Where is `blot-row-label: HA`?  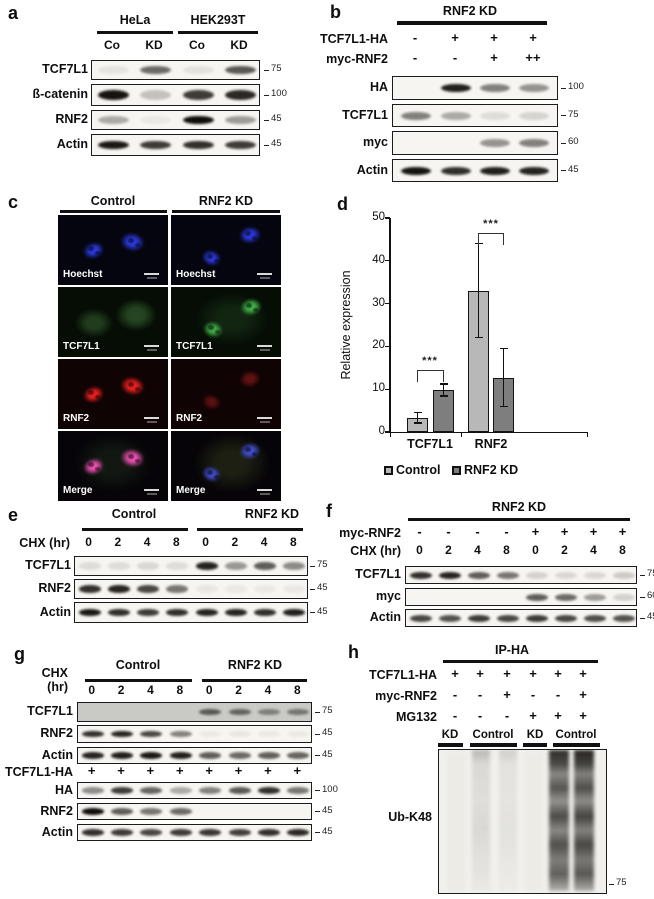 blot-row-label: HA is located at coordinates (63, 789).